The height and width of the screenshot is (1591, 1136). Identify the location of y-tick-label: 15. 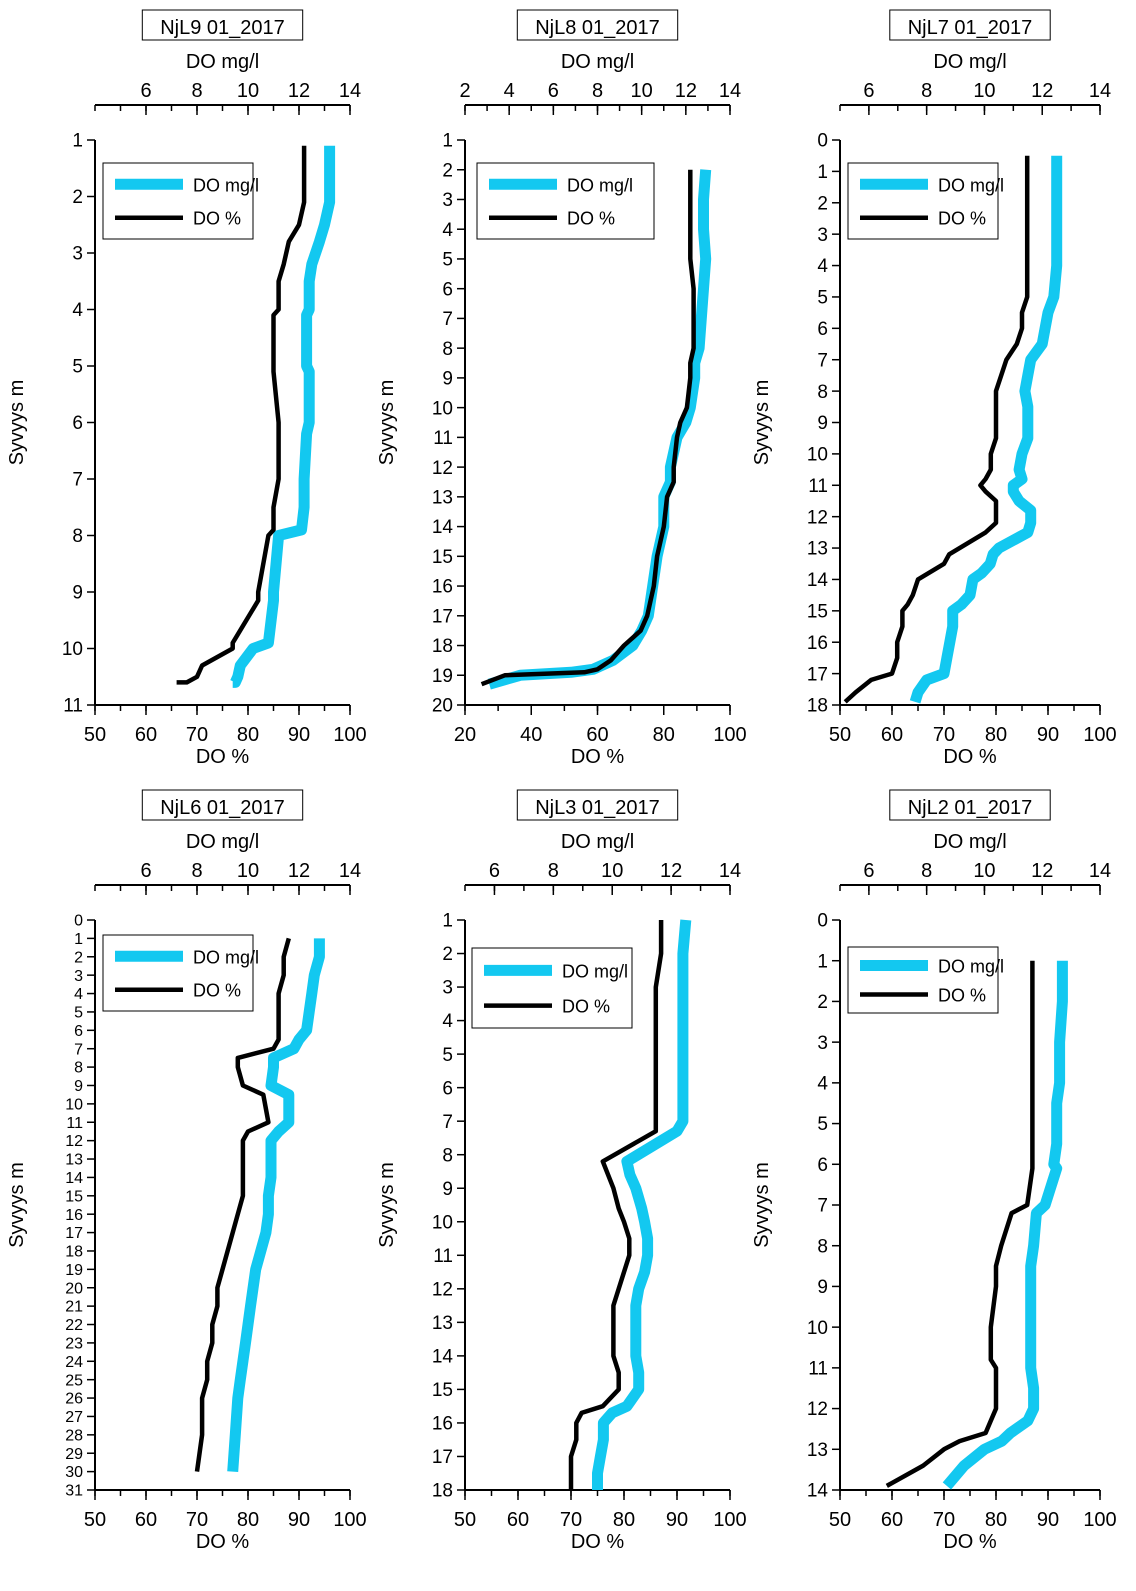
(442, 557).